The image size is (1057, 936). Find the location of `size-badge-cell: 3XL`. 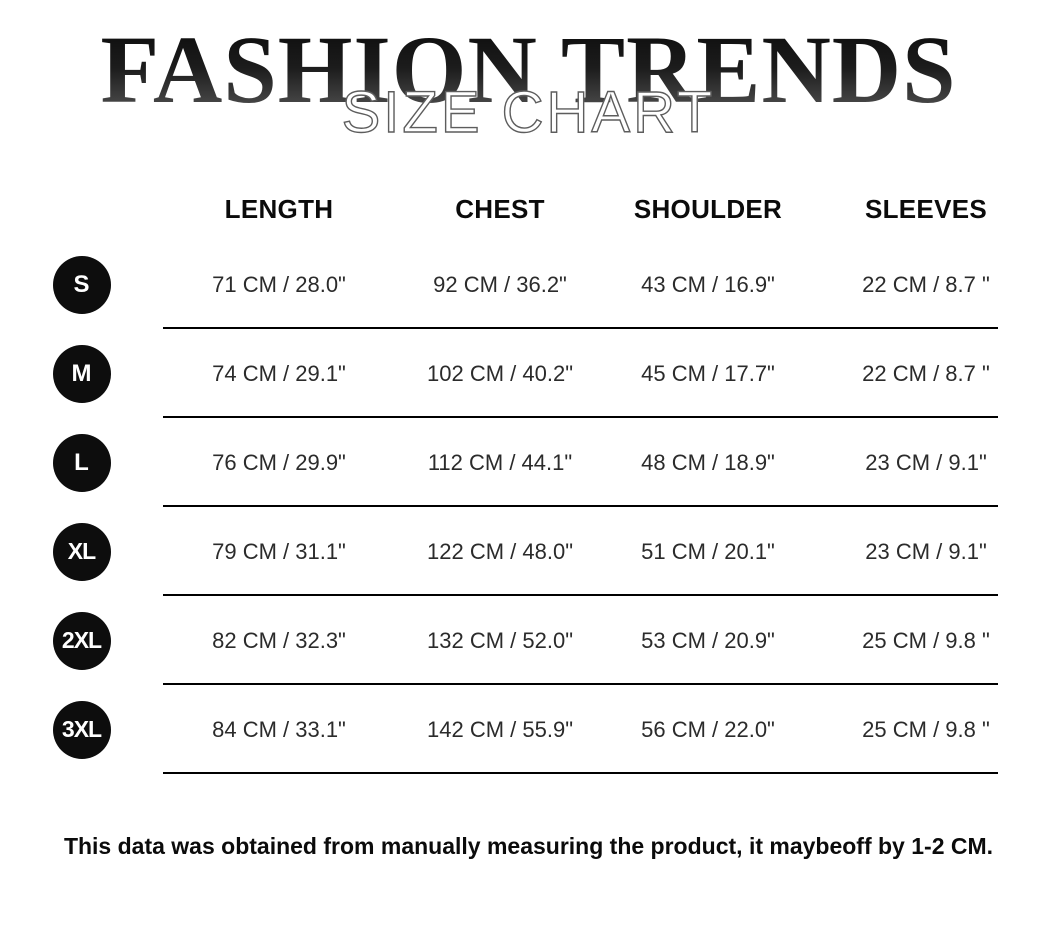

size-badge-cell: 3XL is located at coordinates (81, 729).